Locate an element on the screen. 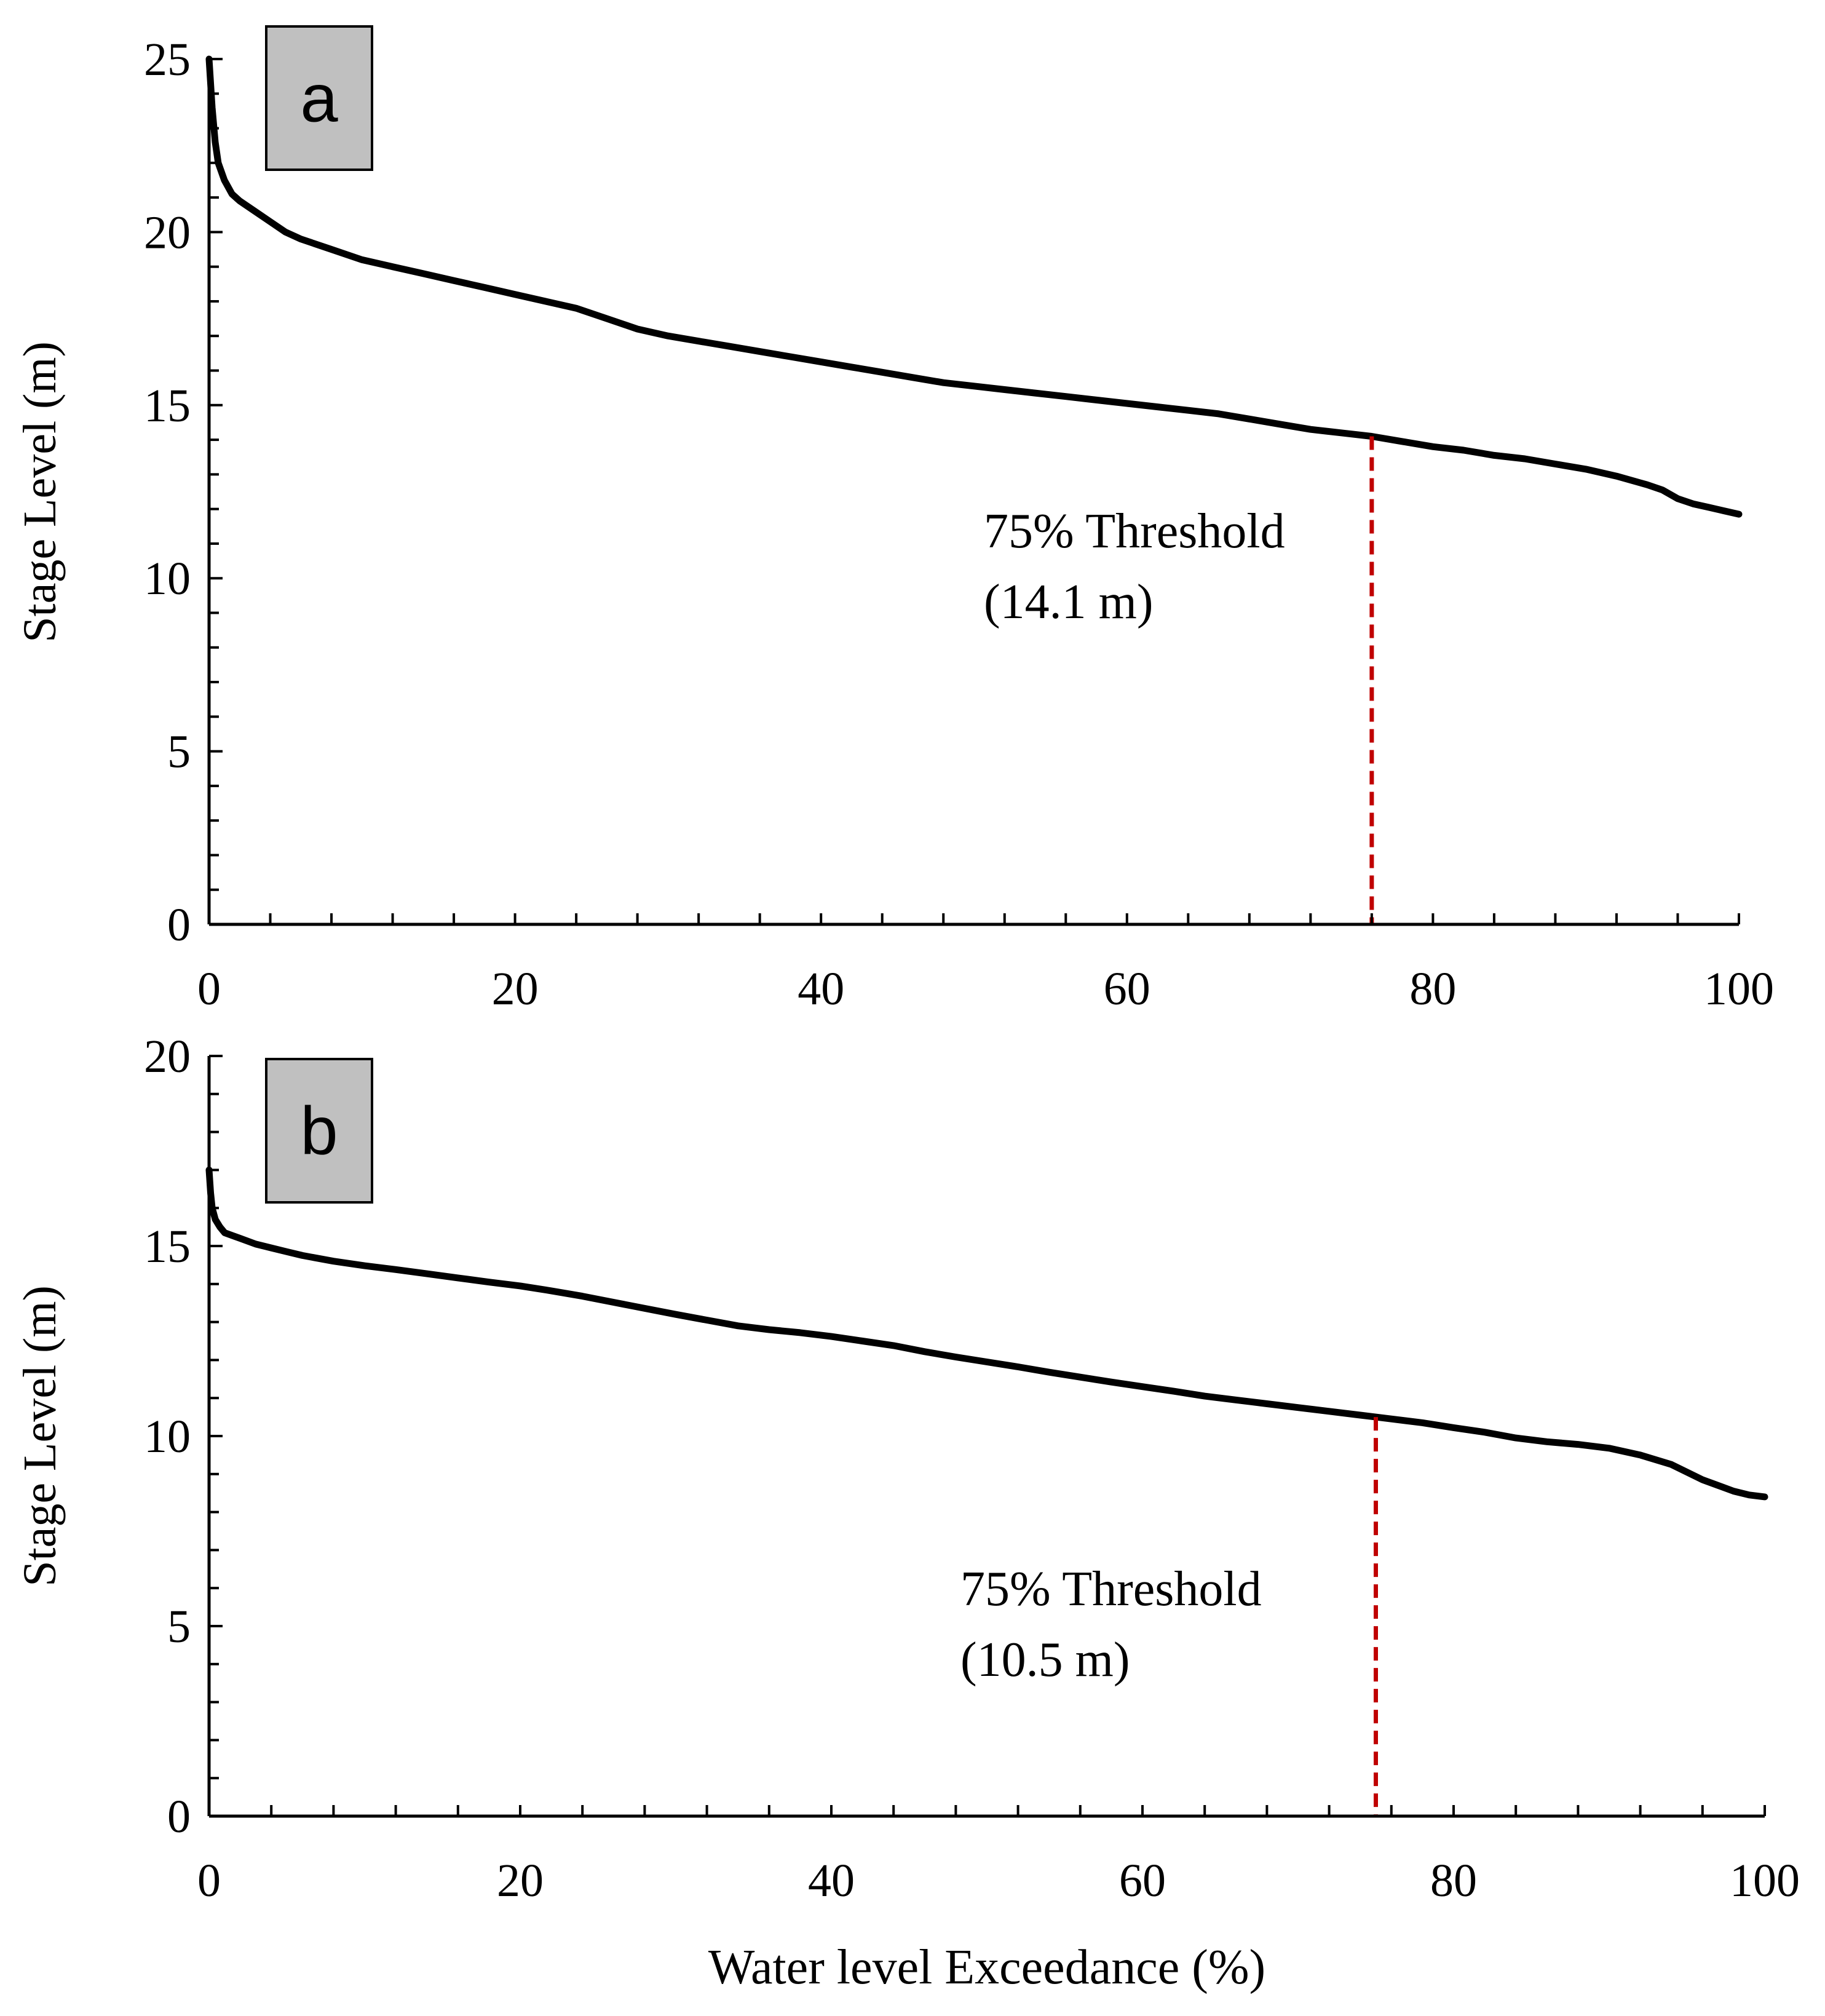  threshold-label-b-line1: 75% Threshold is located at coordinates (1111, 1589).